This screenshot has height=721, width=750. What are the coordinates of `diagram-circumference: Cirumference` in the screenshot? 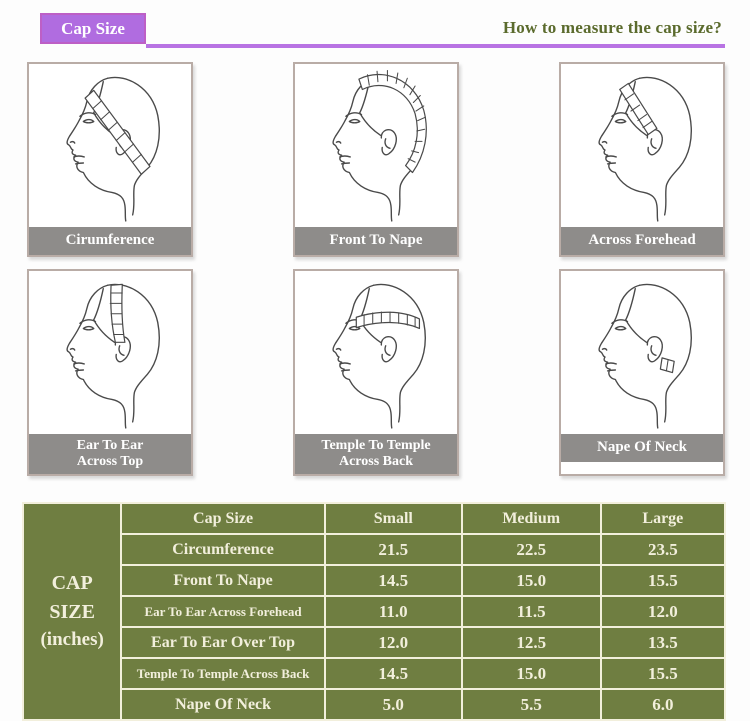 It's located at (110, 159).